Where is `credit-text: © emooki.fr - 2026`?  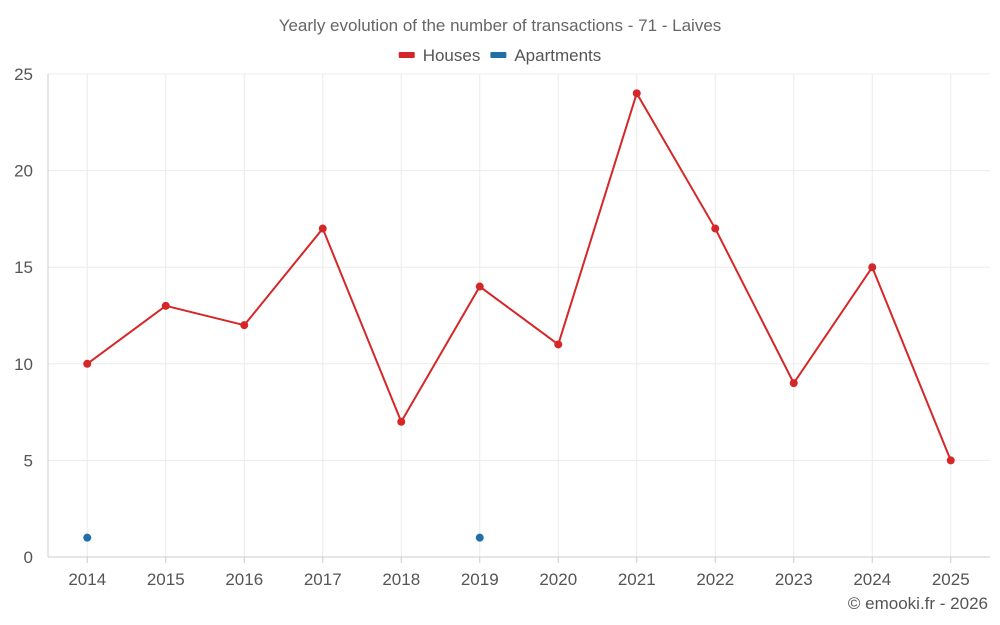
credit-text: © emooki.fr - 2026 is located at coordinates (918, 603).